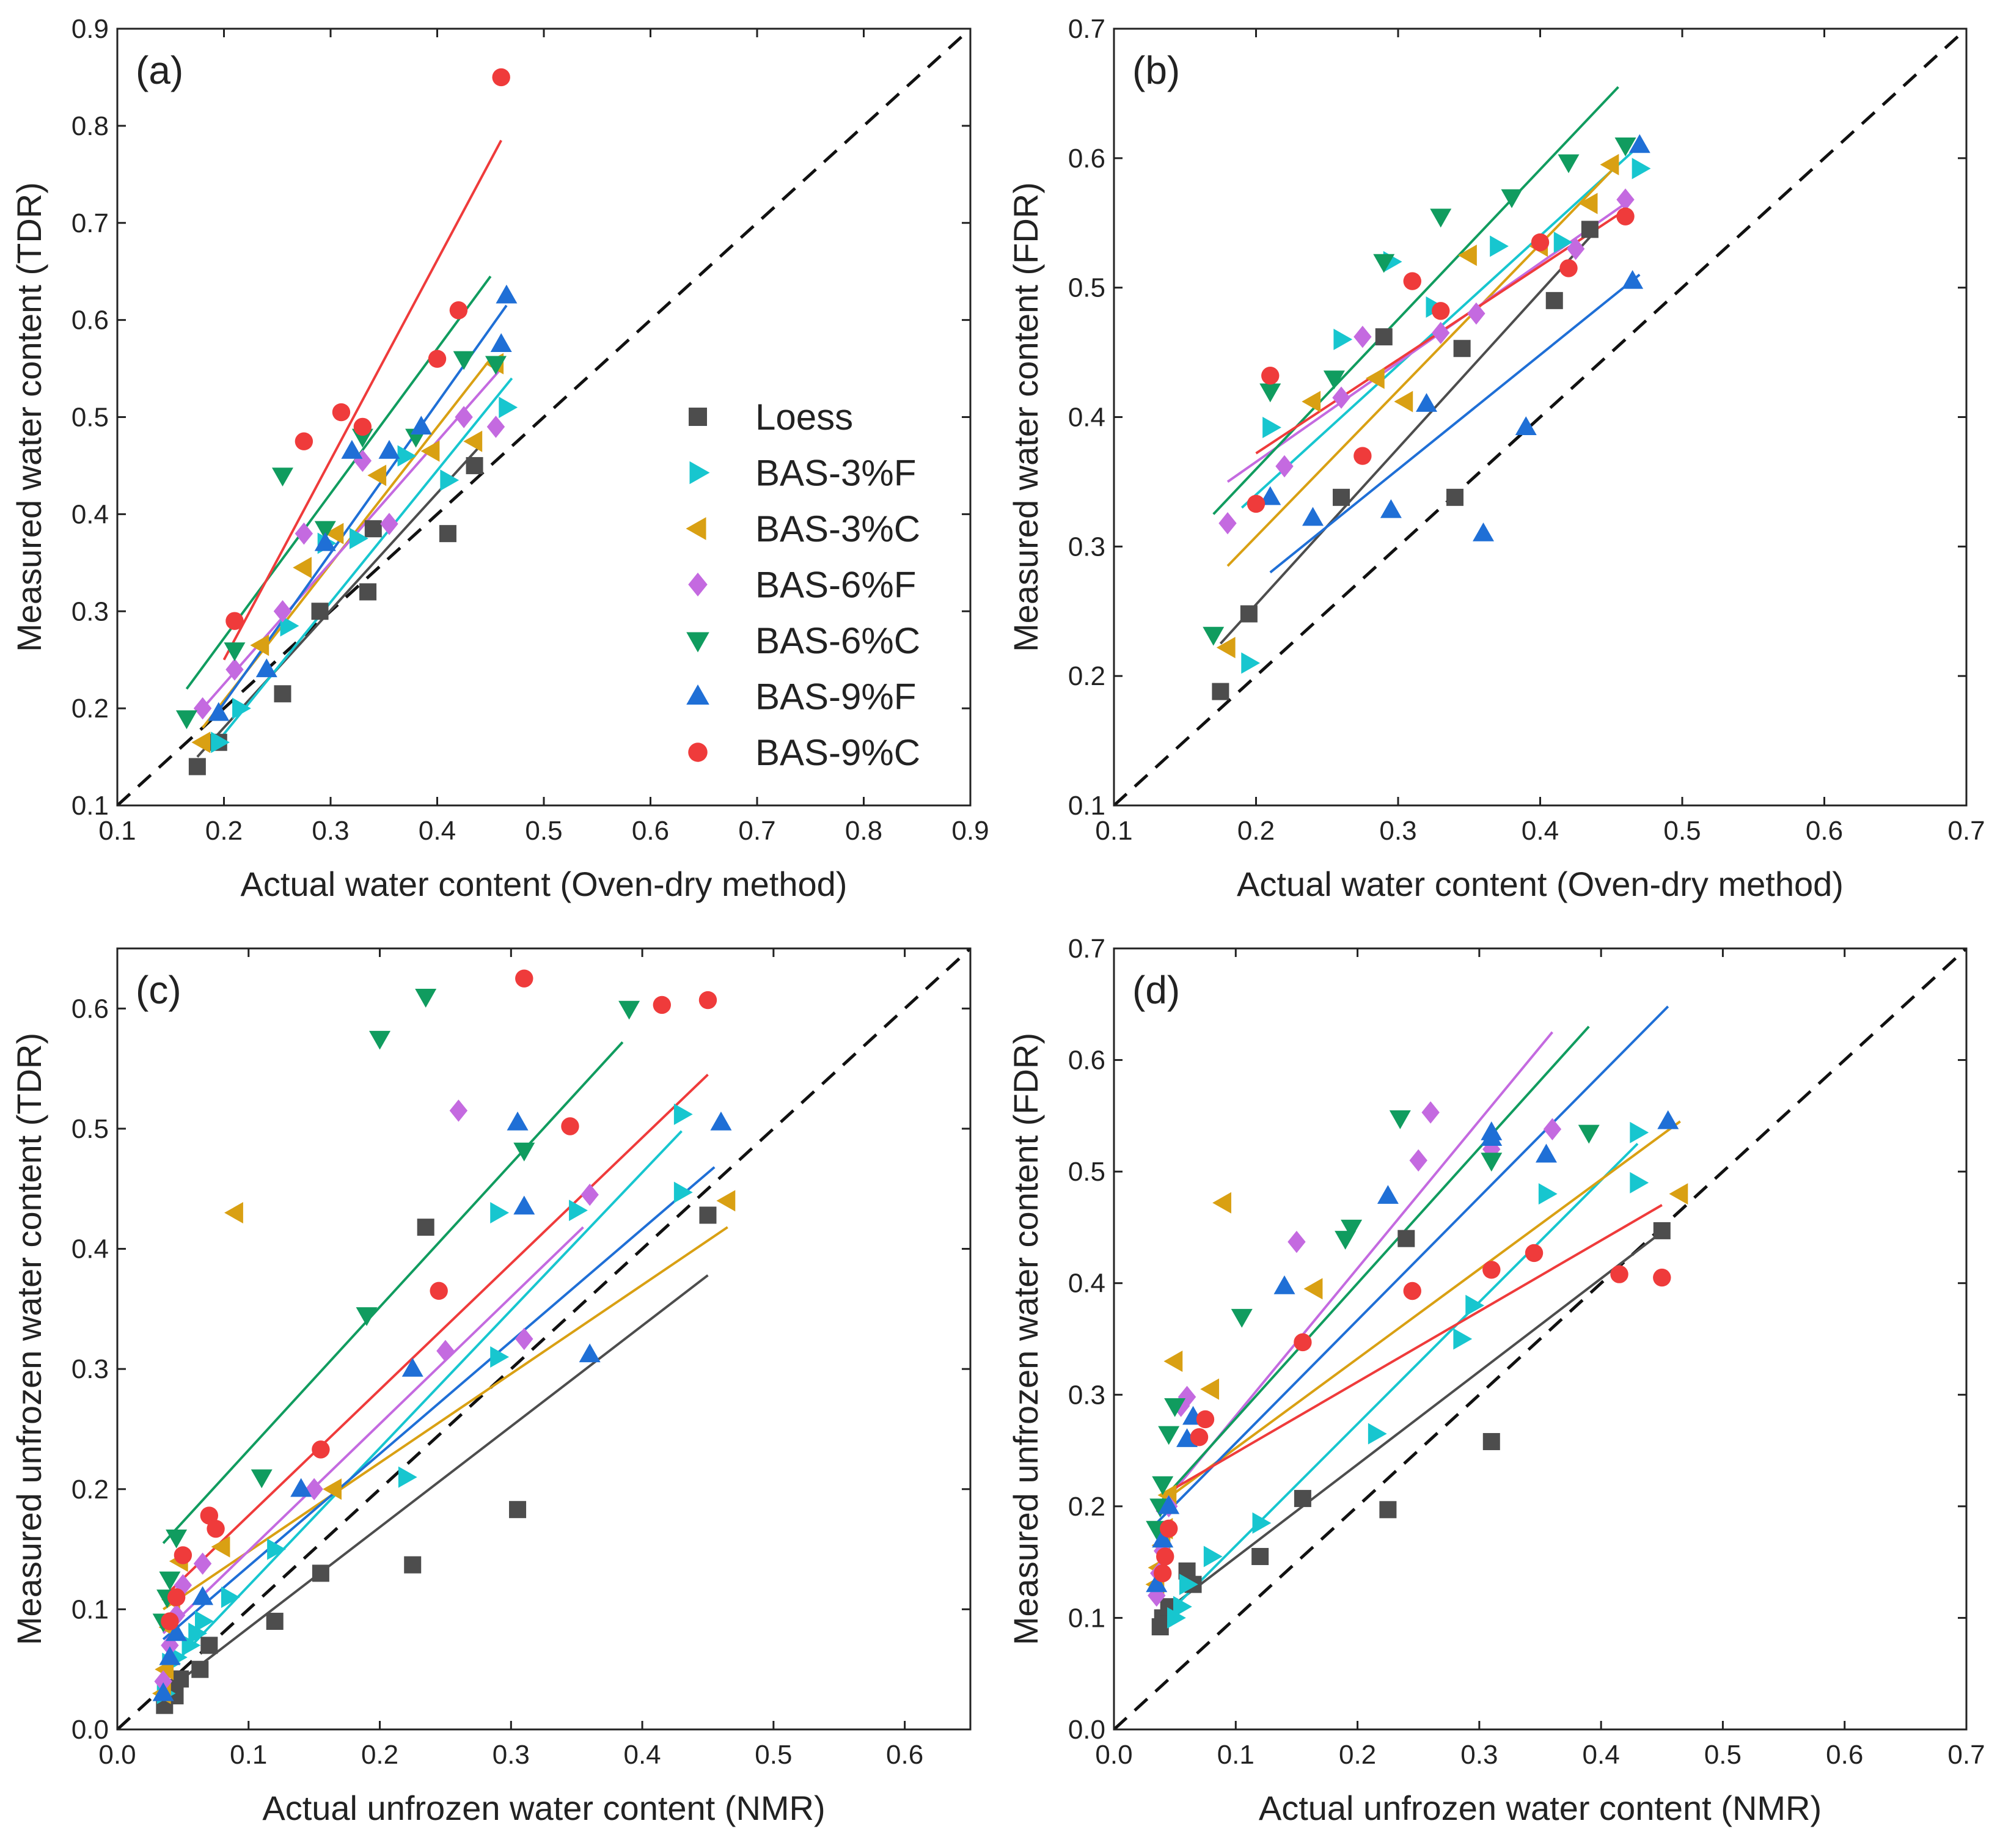 This screenshot has height=1848, width=2000. I want to click on legend-label: BAS-9%C, so click(837, 753).